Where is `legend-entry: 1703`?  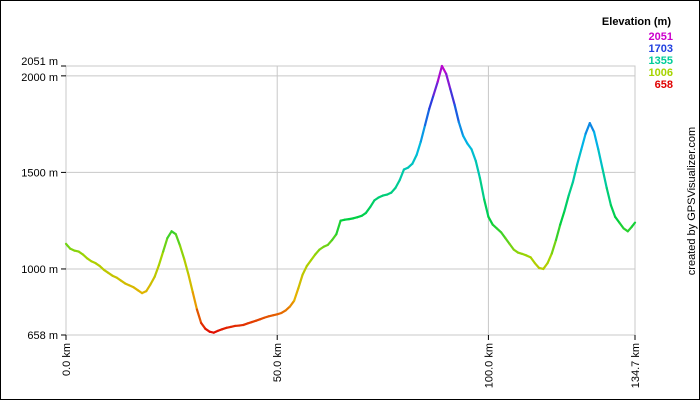 legend-entry: 1703 is located at coordinates (661, 49).